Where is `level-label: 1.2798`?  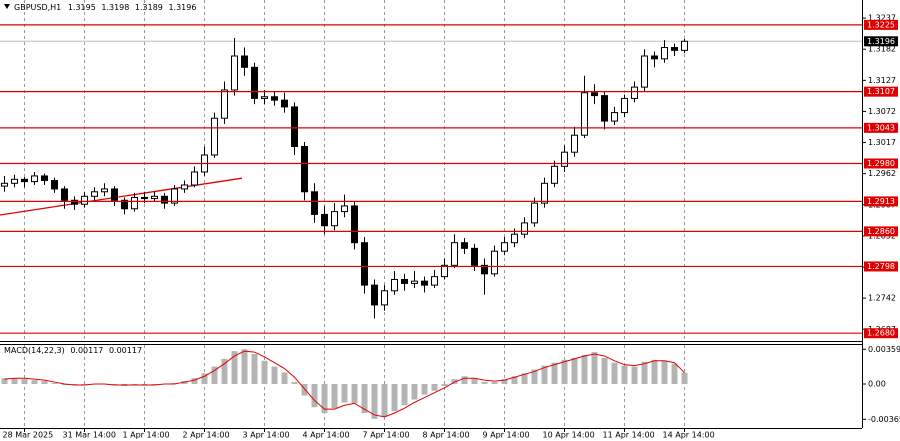
level-label: 1.2798 is located at coordinates (881, 266).